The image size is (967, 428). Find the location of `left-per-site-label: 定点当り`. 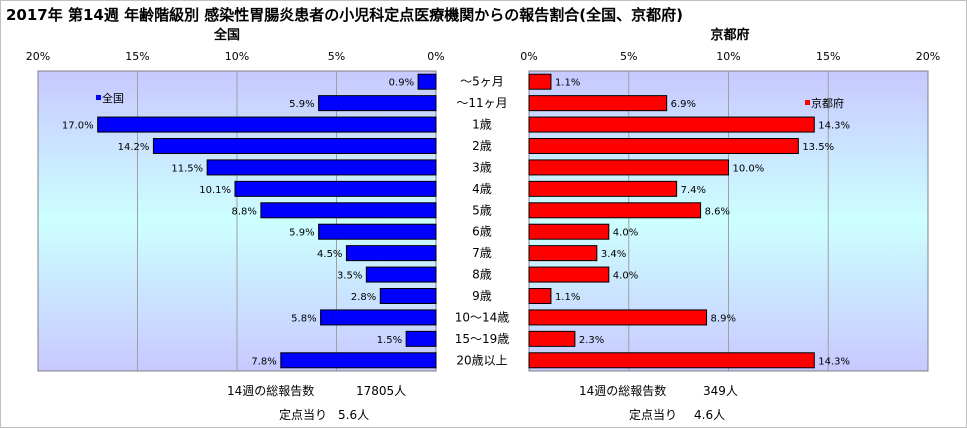

left-per-site-label: 定点当り is located at coordinates (303, 414).